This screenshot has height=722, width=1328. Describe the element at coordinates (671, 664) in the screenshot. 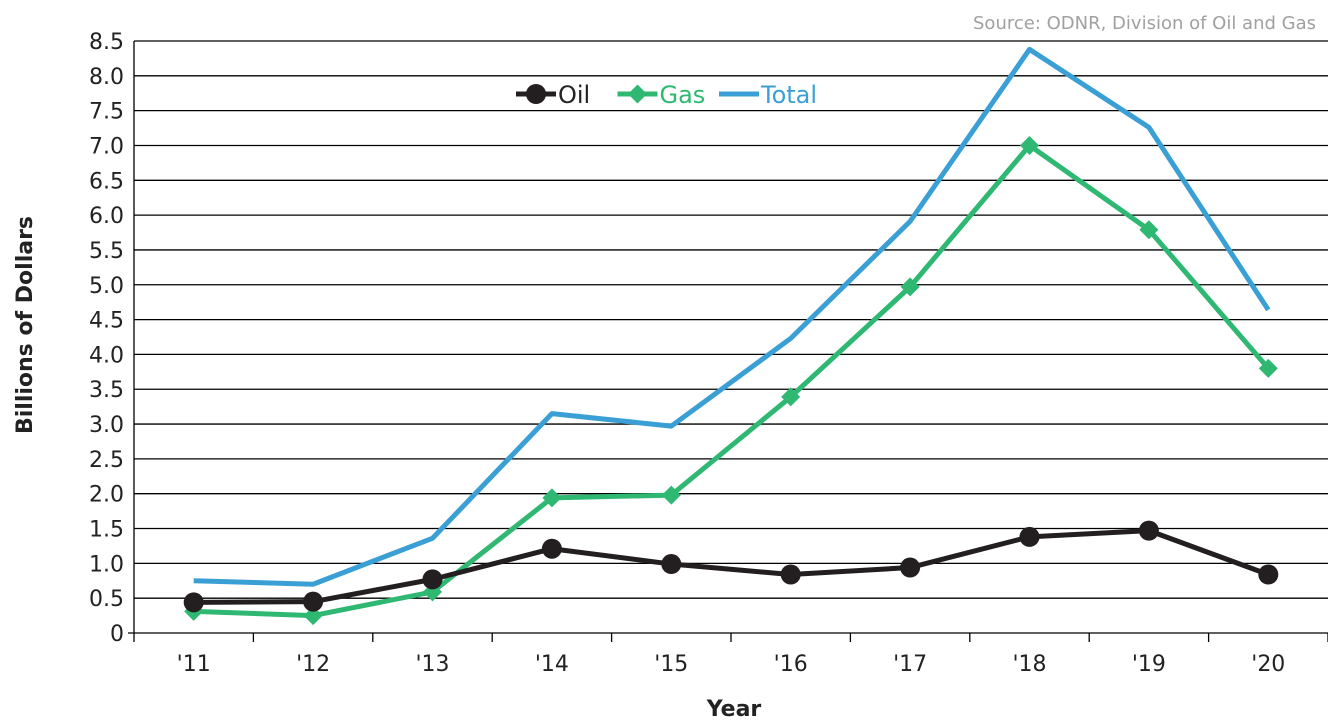

I see `x-tick-label: '15` at that location.